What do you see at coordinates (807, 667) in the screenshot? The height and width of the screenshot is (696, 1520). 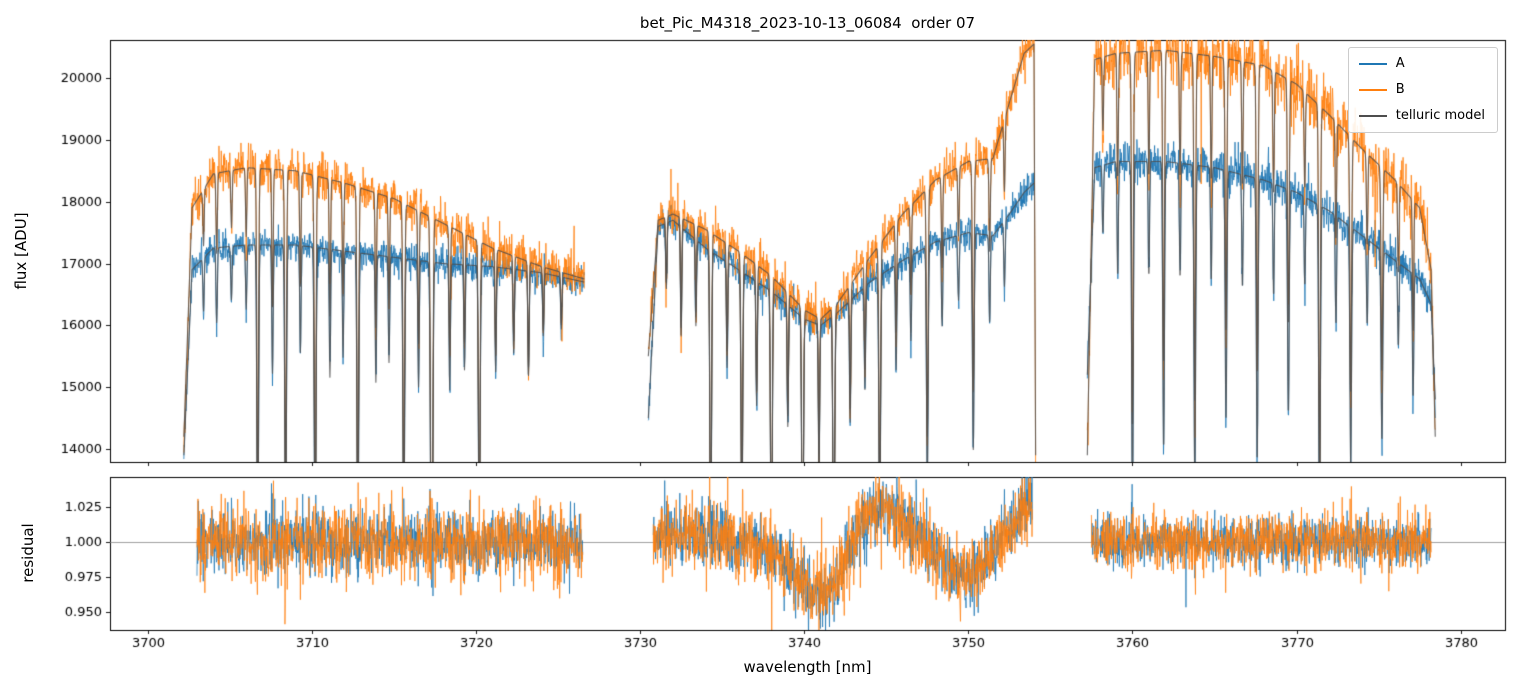 I see `x-axis-label: wavelength [nm]` at bounding box center [807, 667].